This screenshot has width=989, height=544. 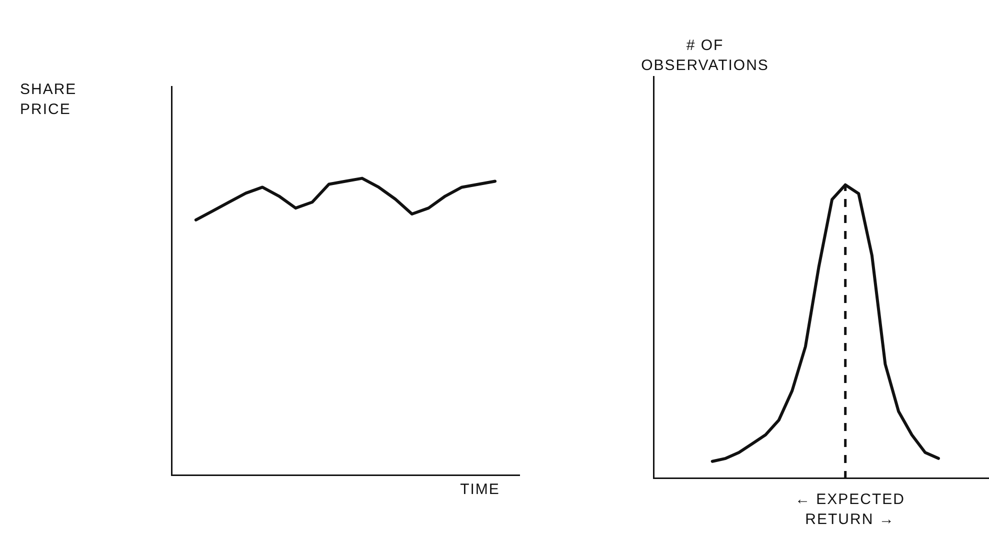 I want to click on x-axis-title: ← EXPECTED RETURN →, so click(x=850, y=510).